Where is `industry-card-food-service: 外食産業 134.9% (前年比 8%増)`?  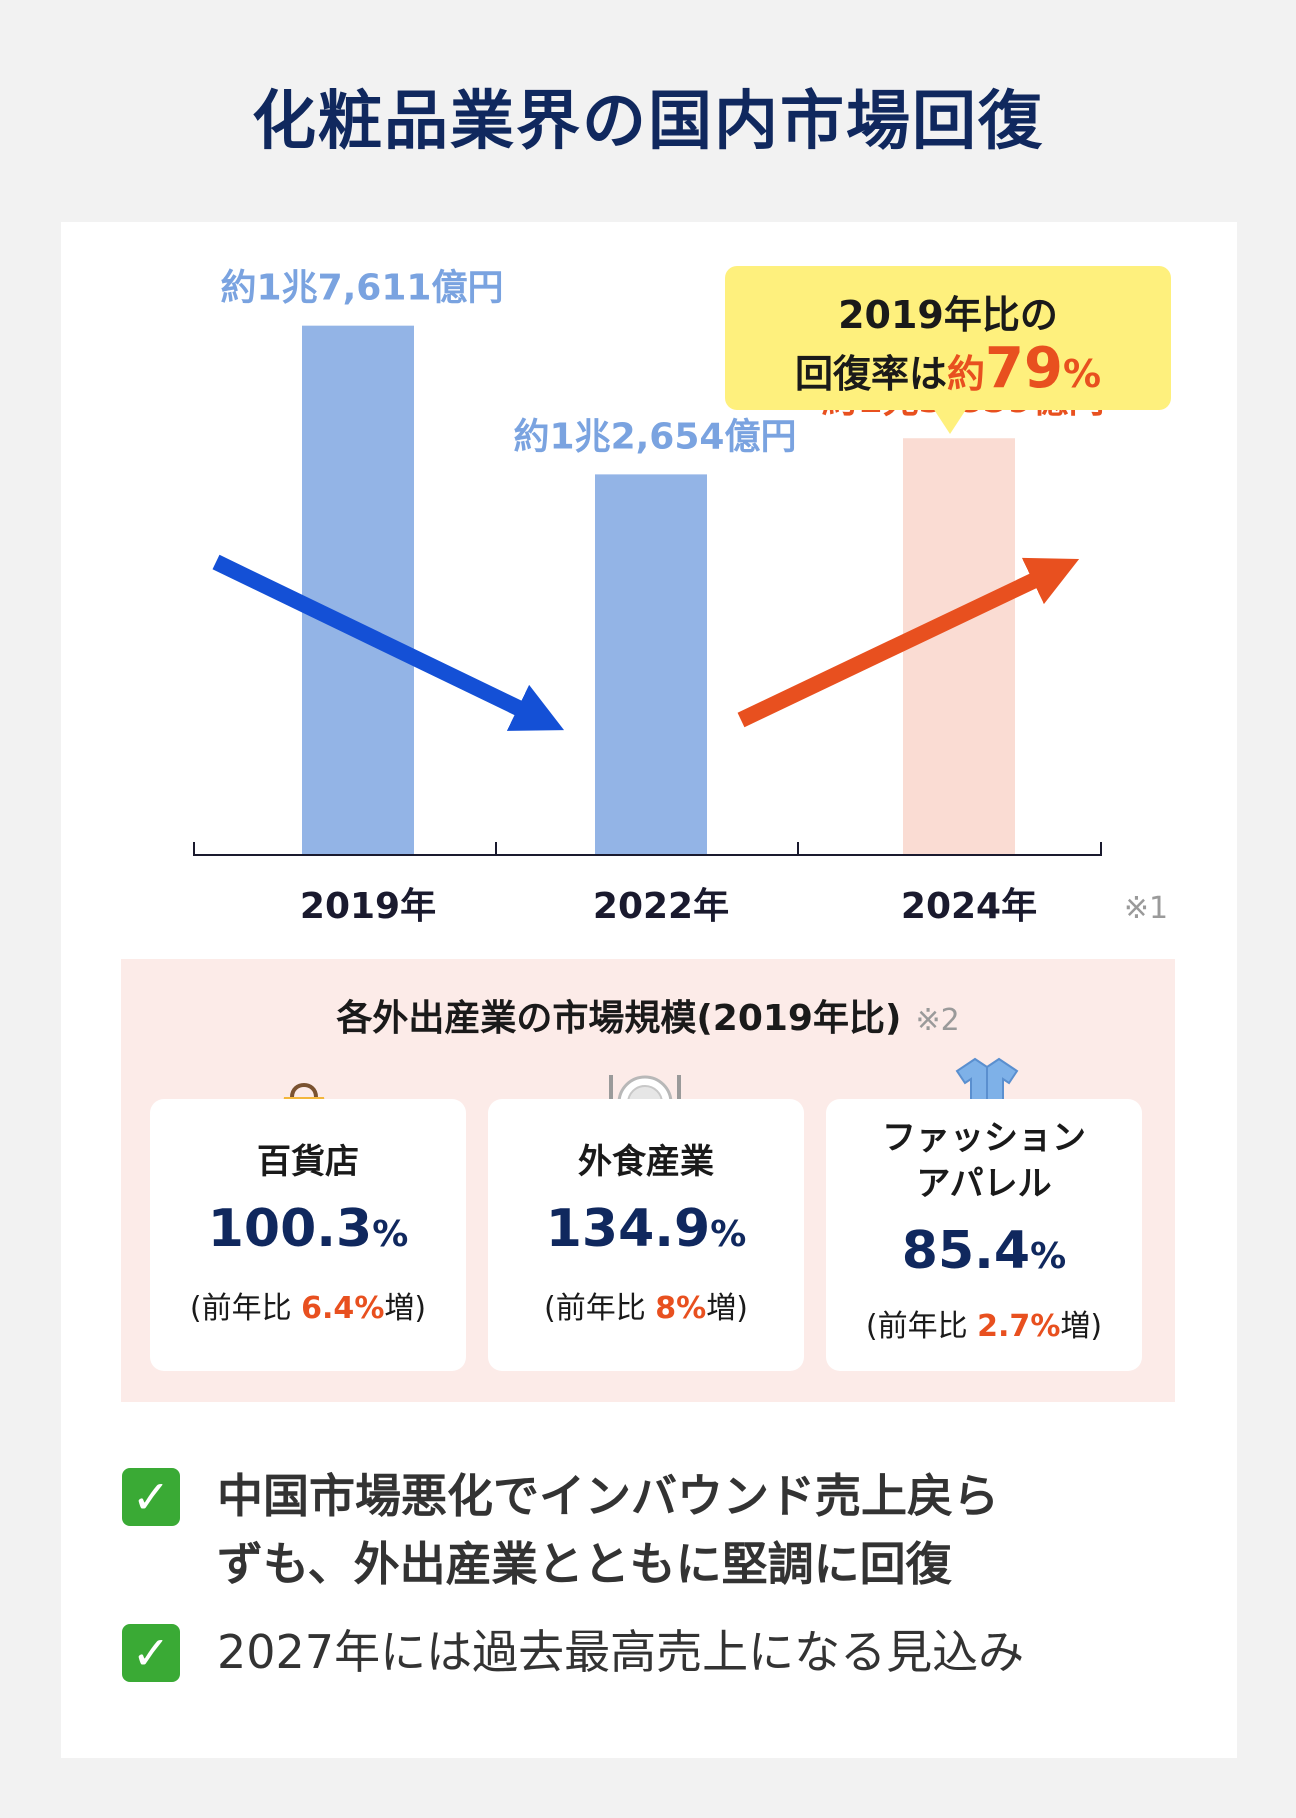
industry-card-food-service: 外食産業 134.9% (前年比 8%増) is located at coordinates (646, 1235).